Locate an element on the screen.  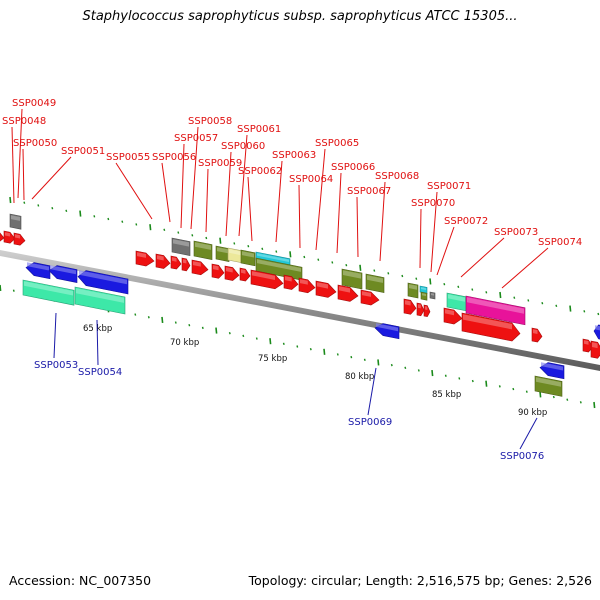
gene-label-text: SSP0055 is located at coordinates (128, 157).